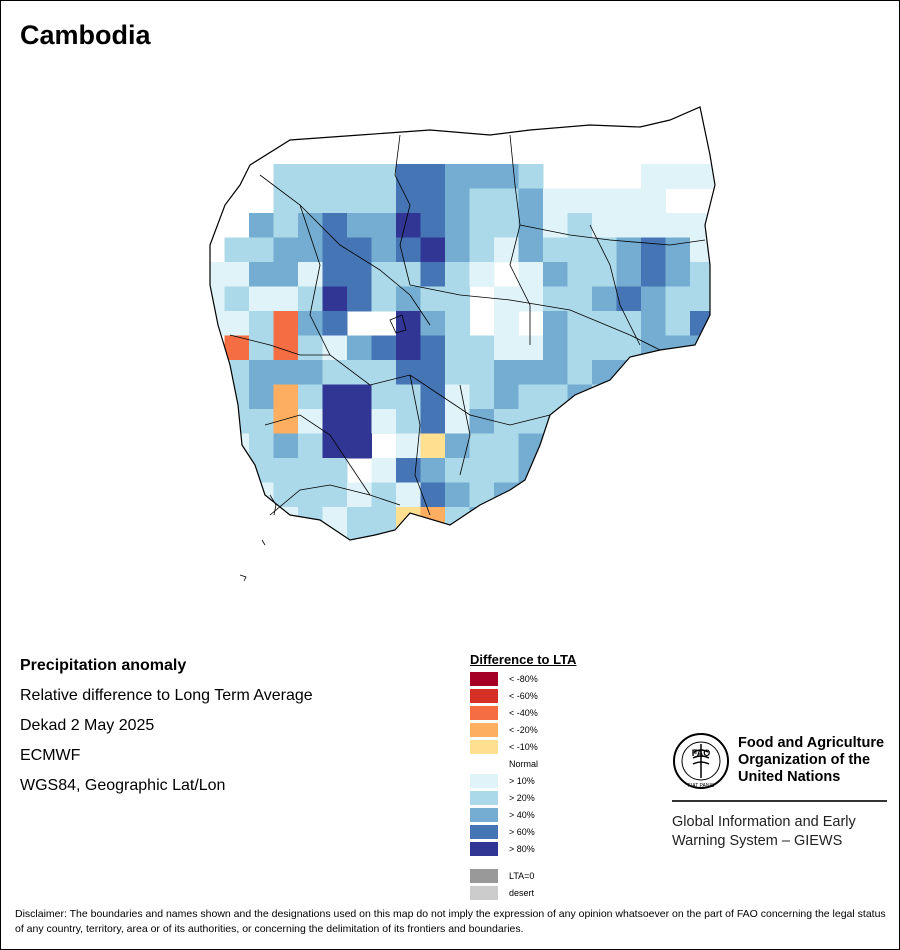  What do you see at coordinates (504, 729) in the screenshot?
I see `legend-item: < -20%` at bounding box center [504, 729].